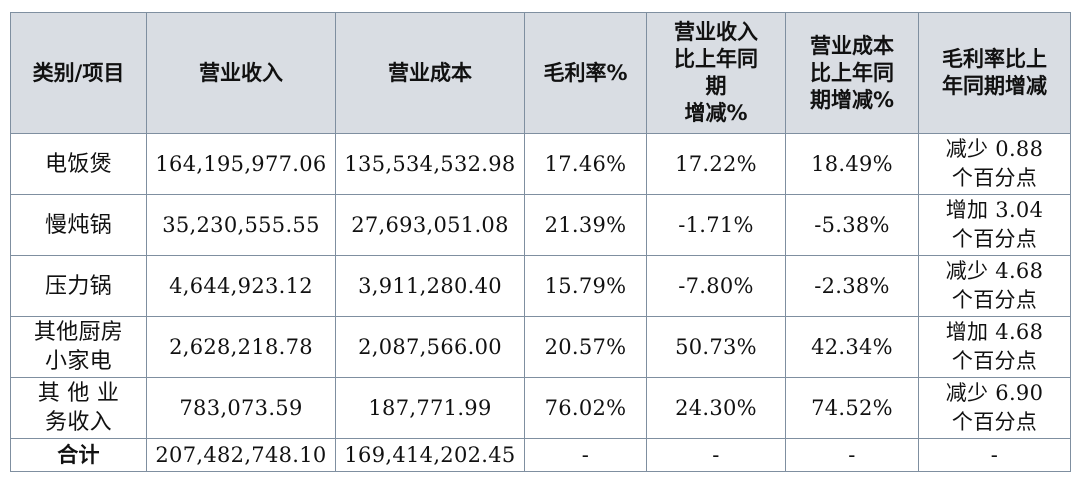 The width and height of the screenshot is (1080, 494). Describe the element at coordinates (430, 73) in the screenshot. I see `header-cost: 营业成本` at that location.